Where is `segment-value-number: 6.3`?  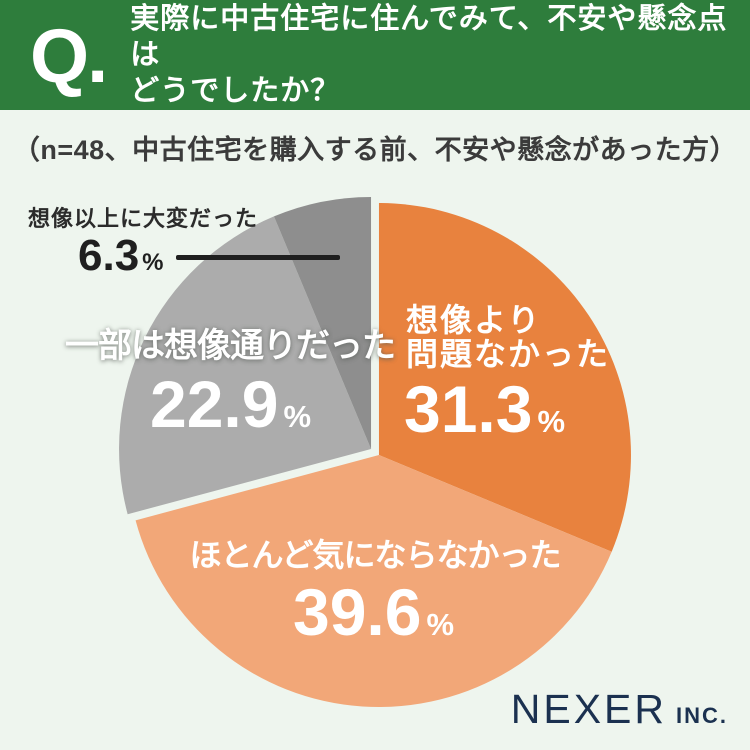
segment-value-number: 6.3 is located at coordinates (109, 255).